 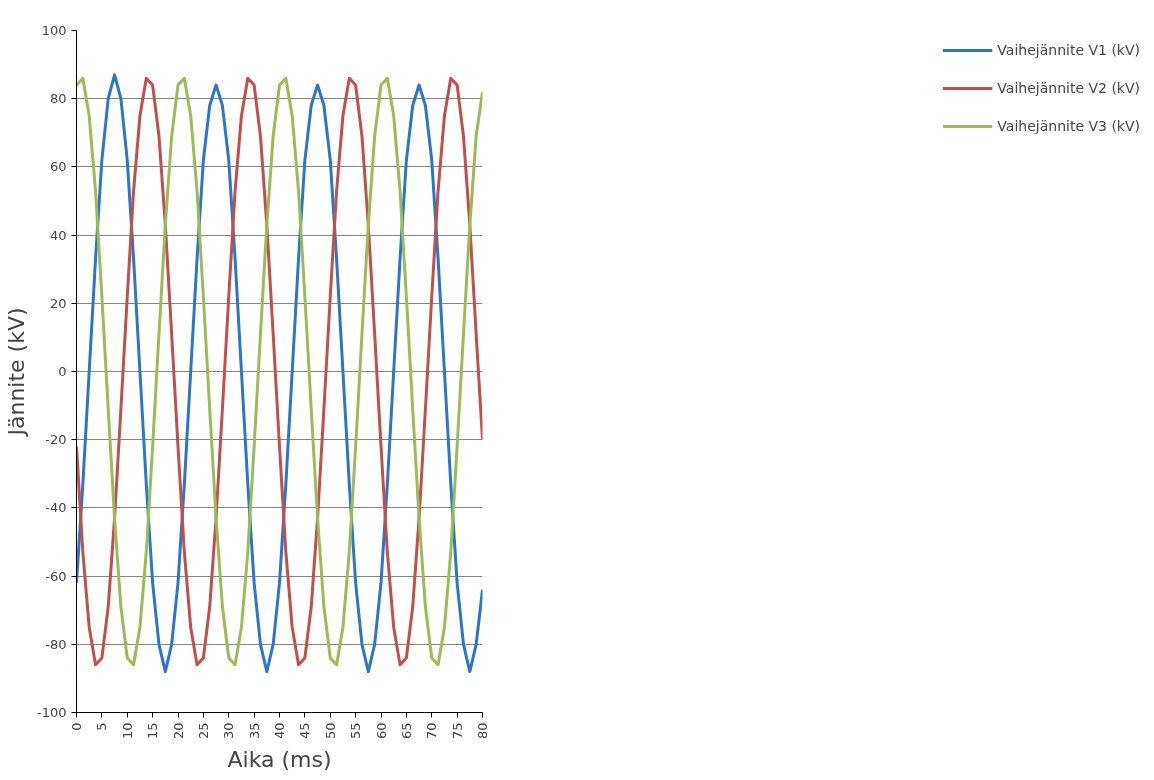 I want to click on y-tick-label: 60, so click(x=58, y=167).